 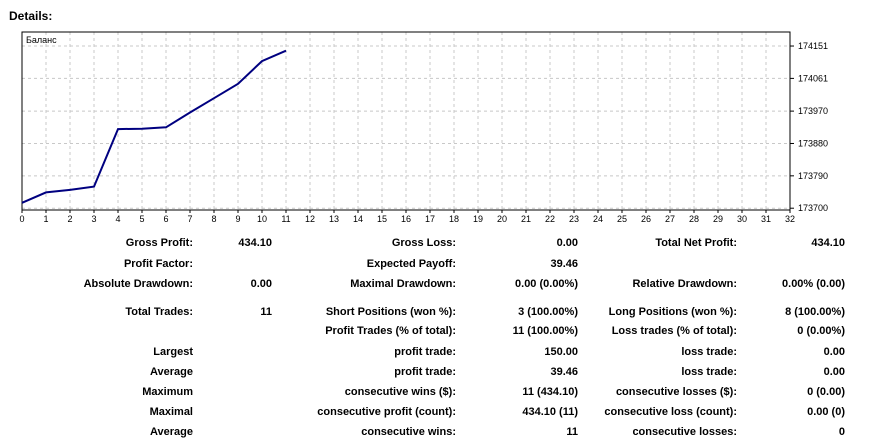 I want to click on total-net-profit-value: 434.10, so click(x=828, y=243).